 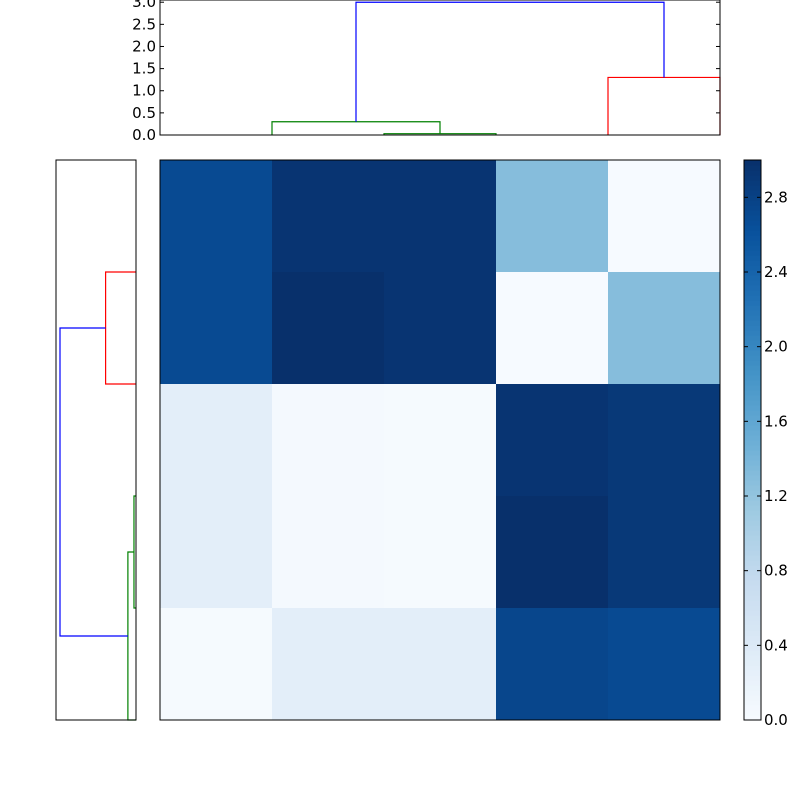 I want to click on colorbar-tick-label-5: 2.0, so click(x=776, y=347).